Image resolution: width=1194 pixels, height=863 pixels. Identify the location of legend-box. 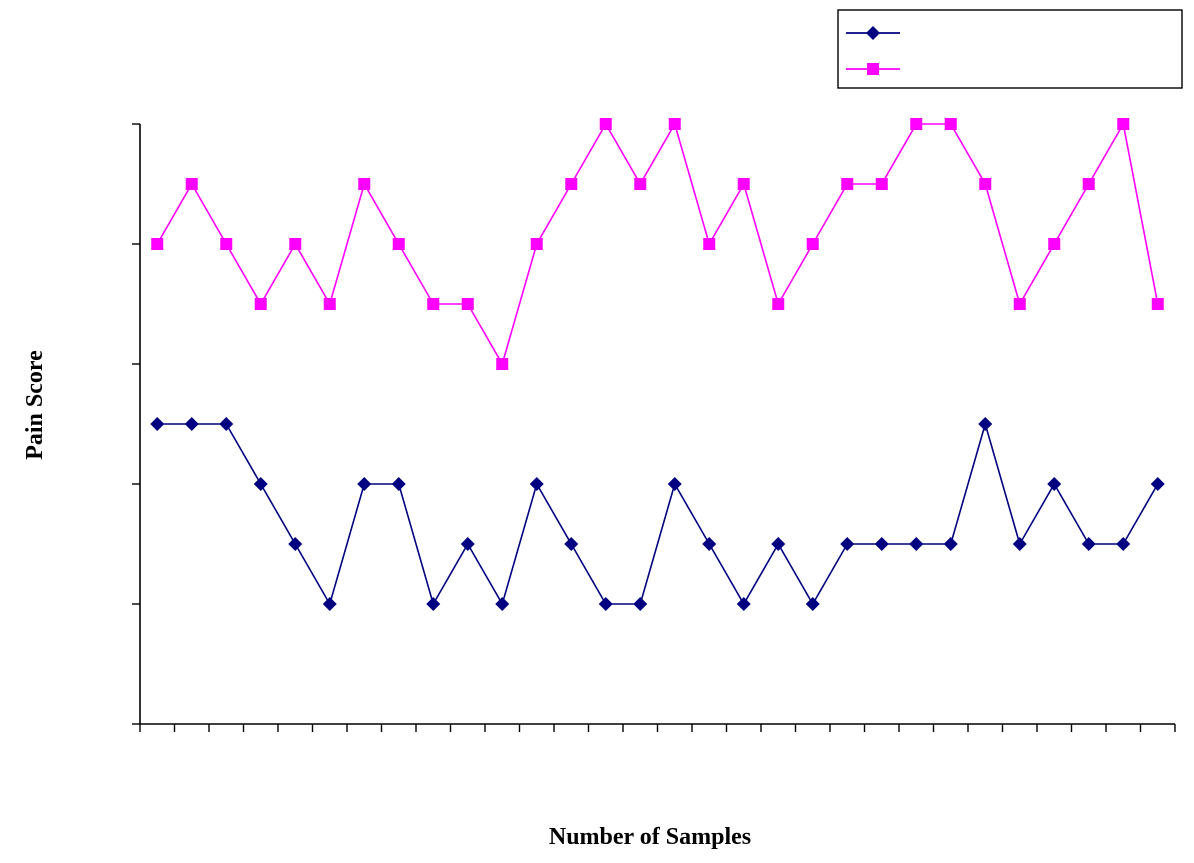
(1010, 49).